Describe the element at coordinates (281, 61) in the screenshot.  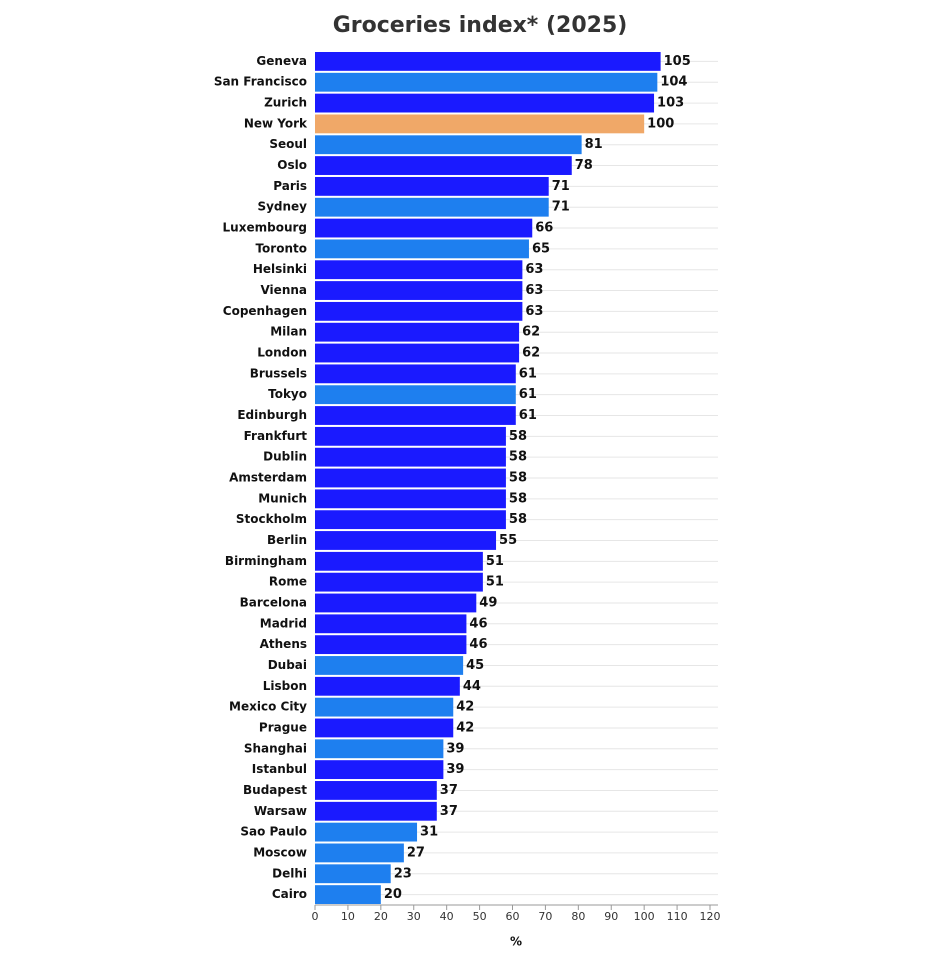
I see `y-tick-label: Geneva` at that location.